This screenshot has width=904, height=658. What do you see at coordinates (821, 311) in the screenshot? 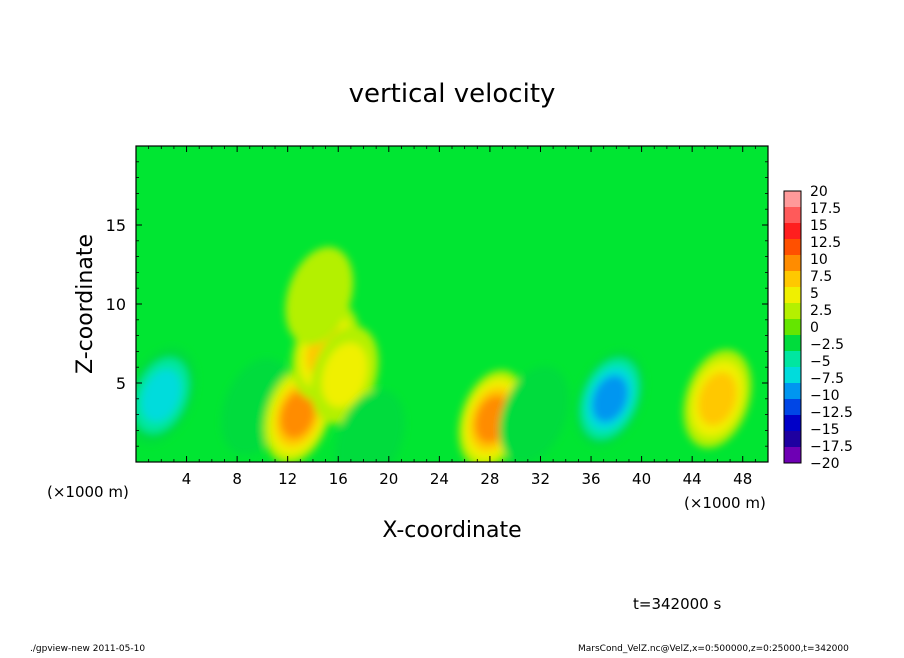
I see `colorbar-label: 2.5` at bounding box center [821, 311].